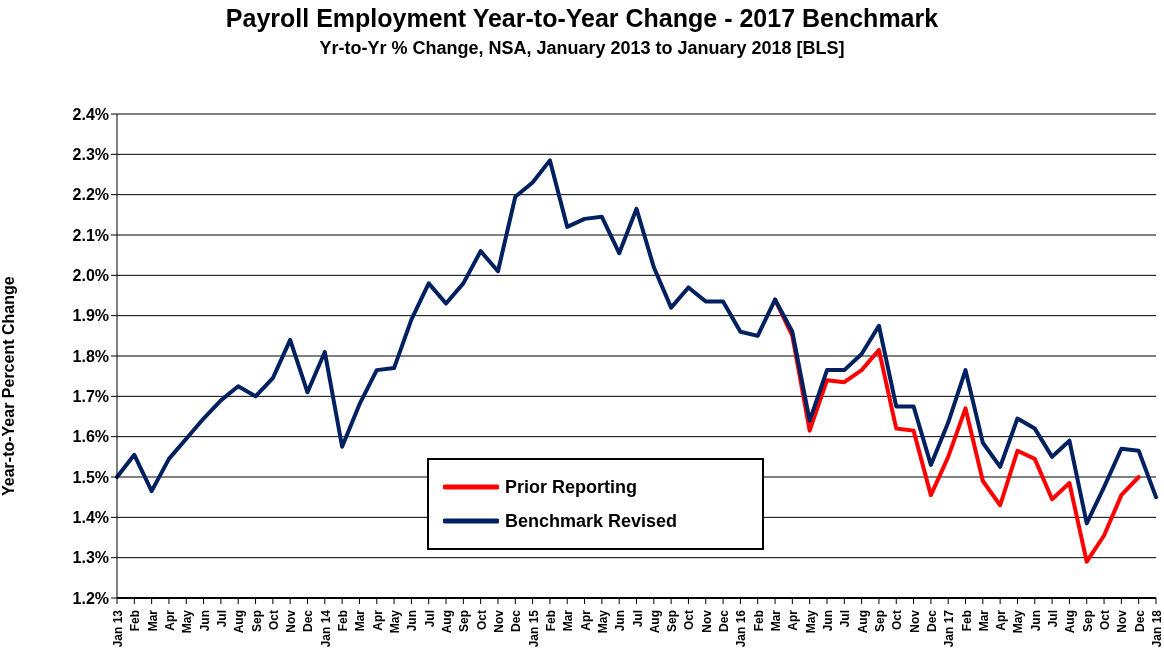  I want to click on y-tick-label: 2.3%, so click(90, 155).